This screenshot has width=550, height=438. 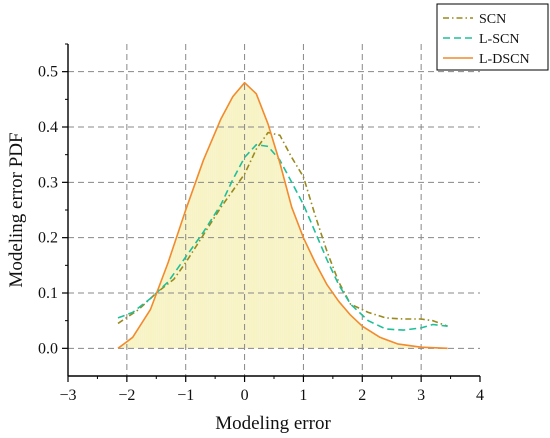 I want to click on x-tick-label: −2, so click(x=126, y=395).